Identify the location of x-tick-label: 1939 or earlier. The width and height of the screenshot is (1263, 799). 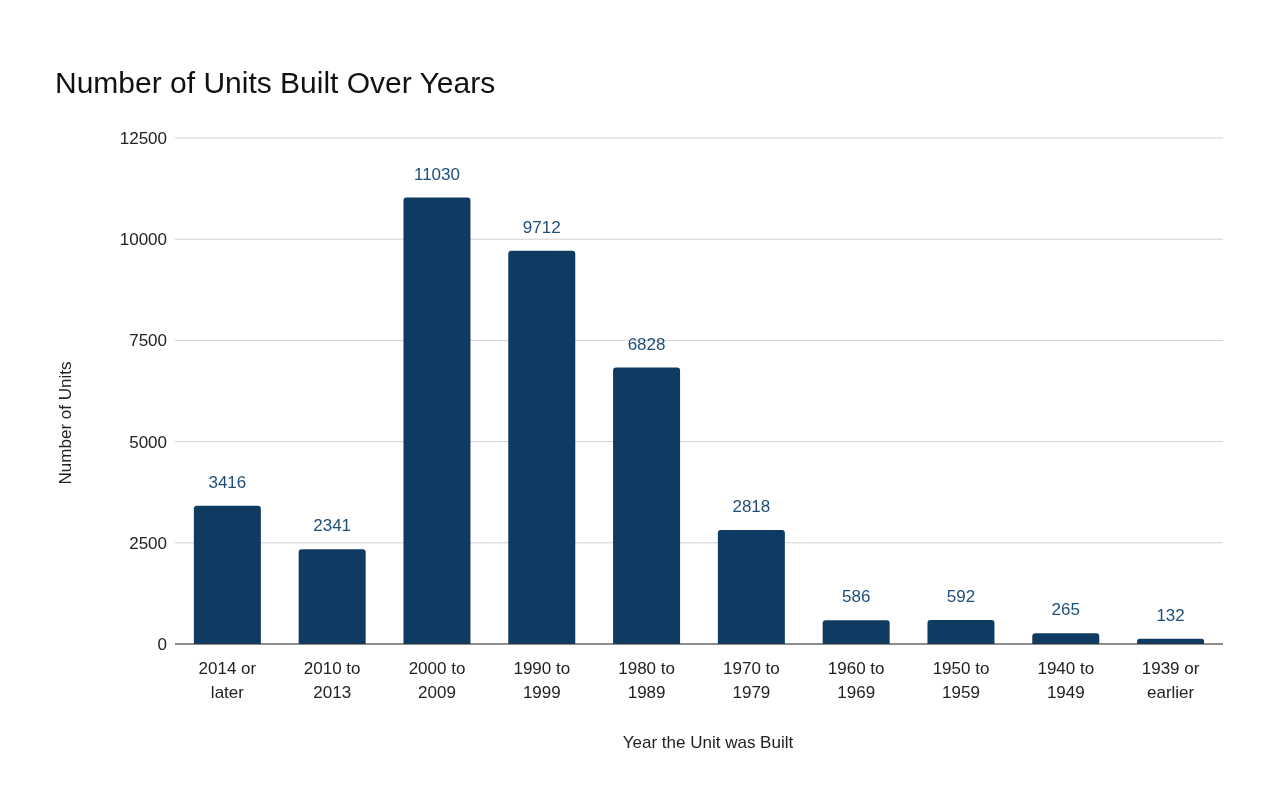
(1170, 680).